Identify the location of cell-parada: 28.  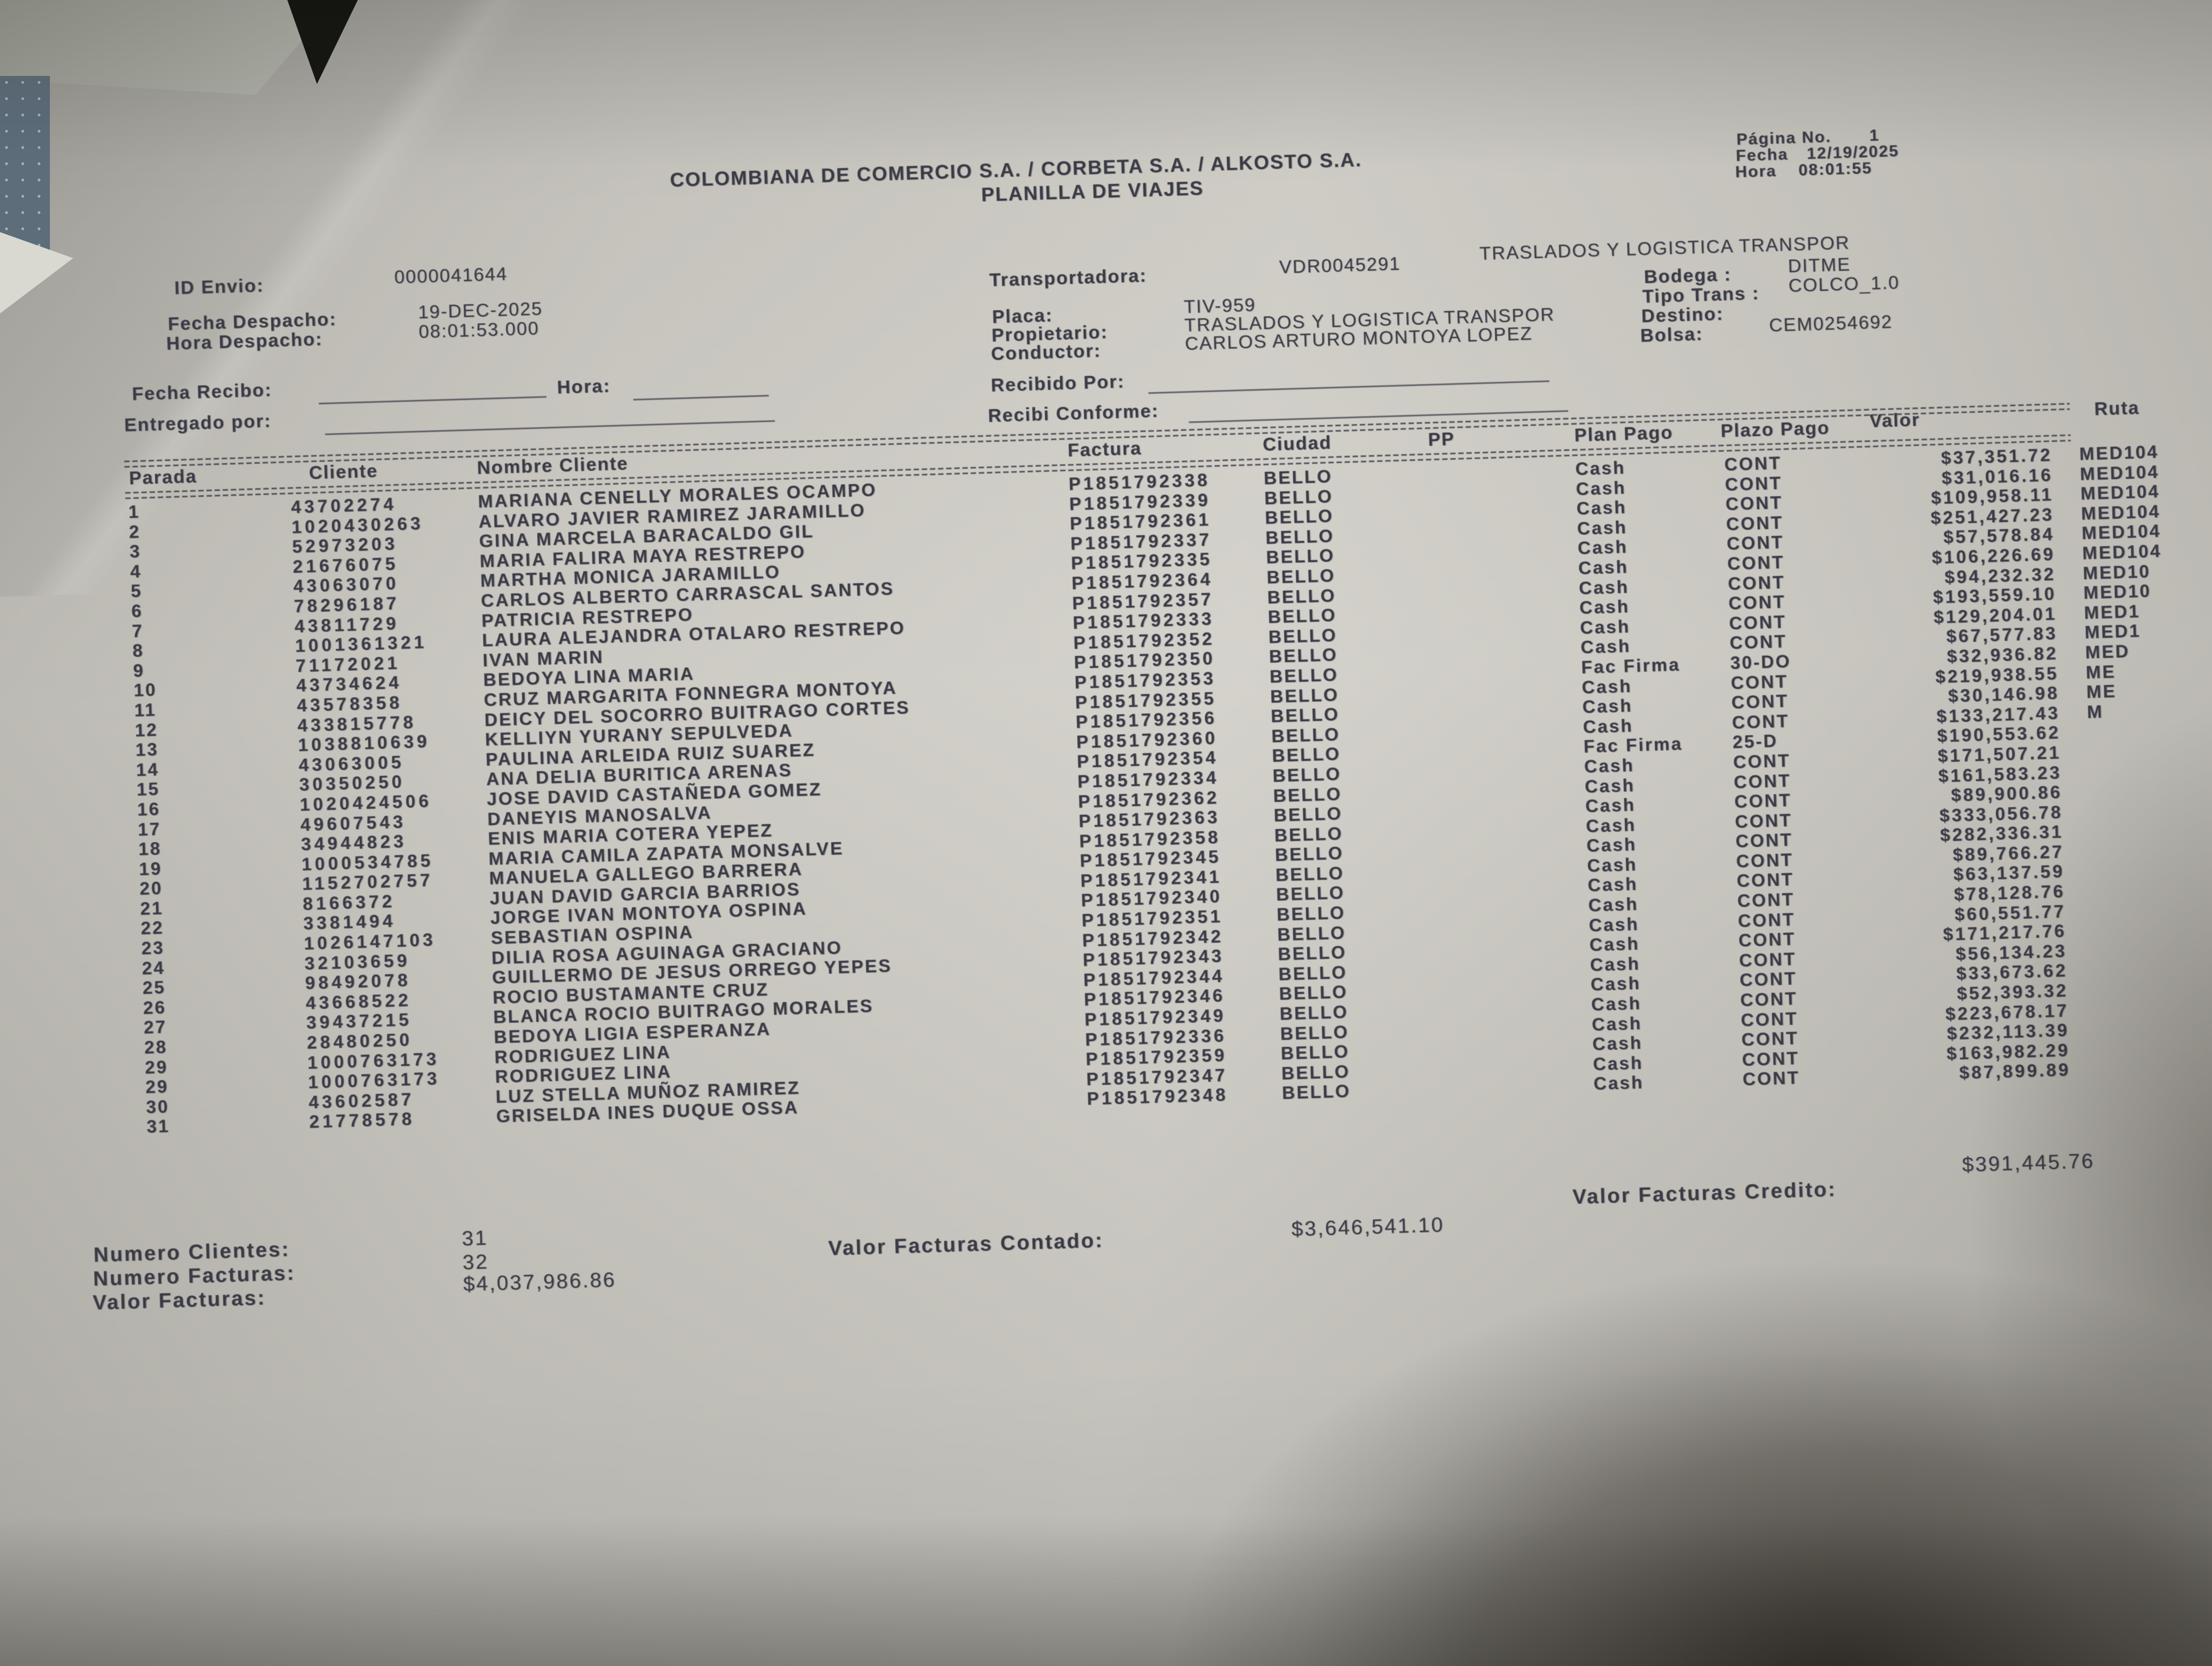
(156, 1047).